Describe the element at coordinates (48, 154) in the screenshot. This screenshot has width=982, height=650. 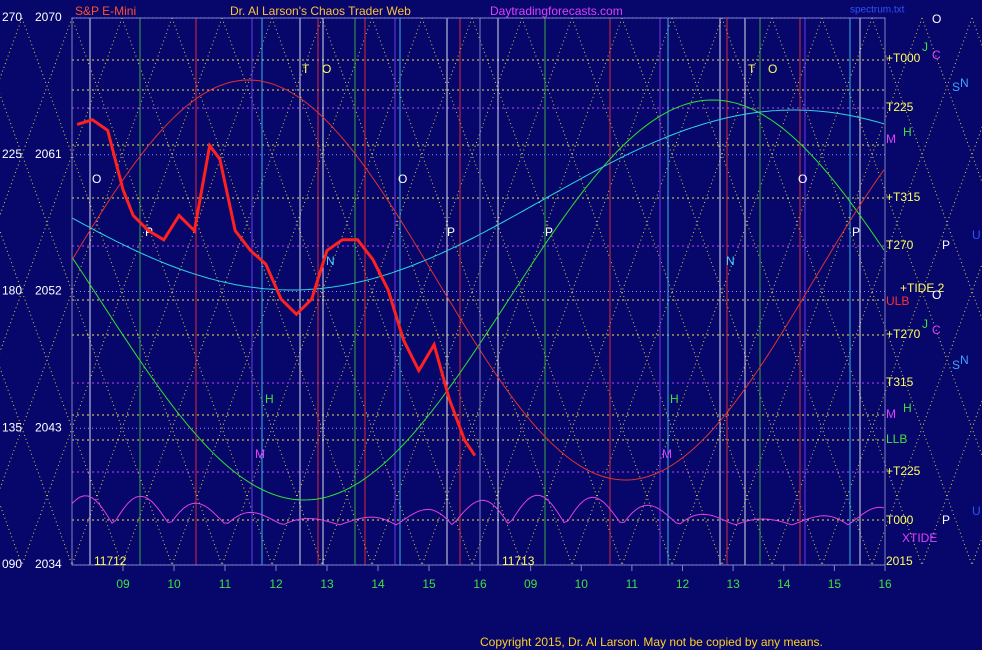
I see `y-tick-label: 2061` at that location.